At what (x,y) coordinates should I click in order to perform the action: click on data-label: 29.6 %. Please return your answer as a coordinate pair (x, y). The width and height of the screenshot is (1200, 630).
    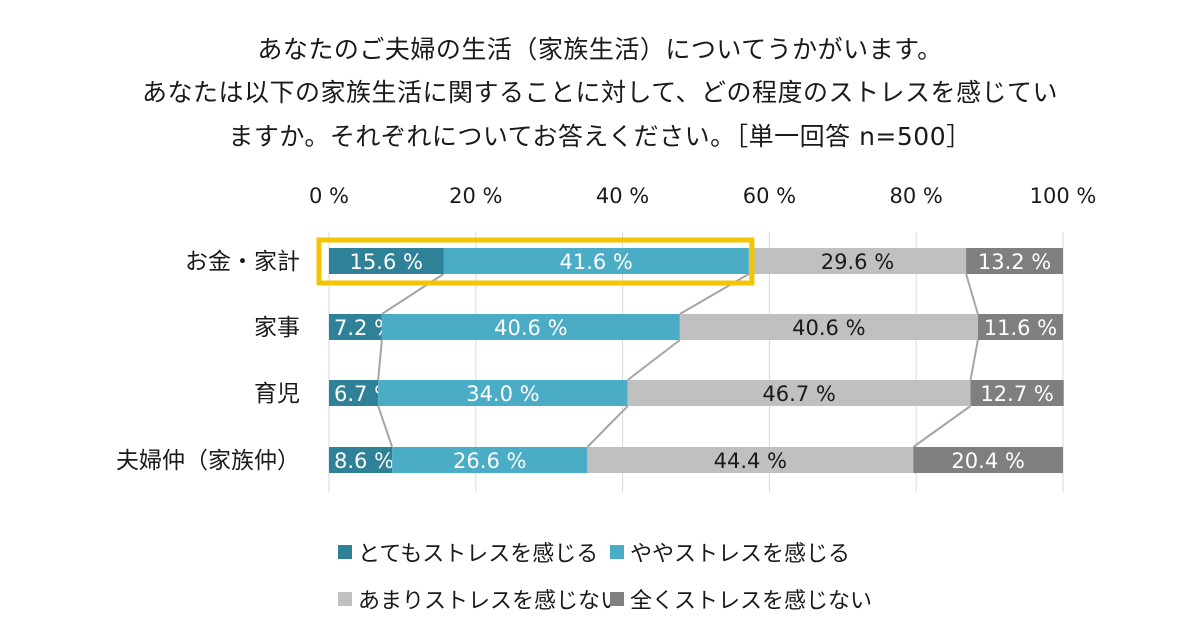
    Looking at the image, I should click on (857, 262).